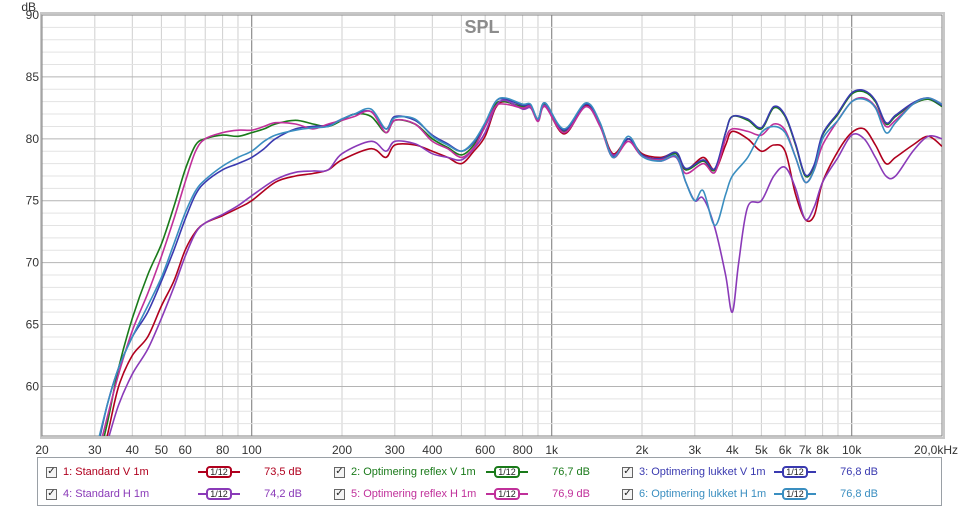  I want to click on legend-item-5: ✓ 5: Optimering reflex H 1m 1/12 76,9 dB, so click(462, 494).